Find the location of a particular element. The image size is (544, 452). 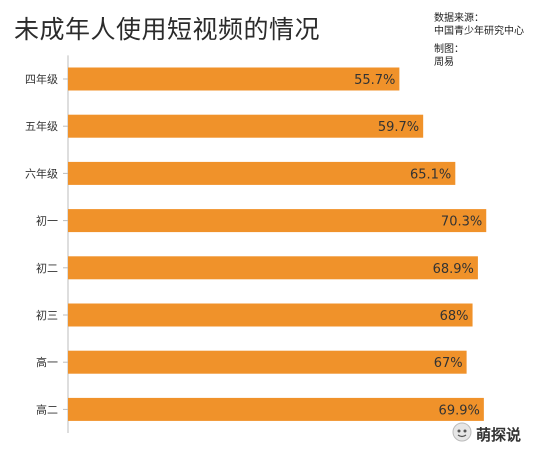

category-label: 初一 is located at coordinates (47, 221).